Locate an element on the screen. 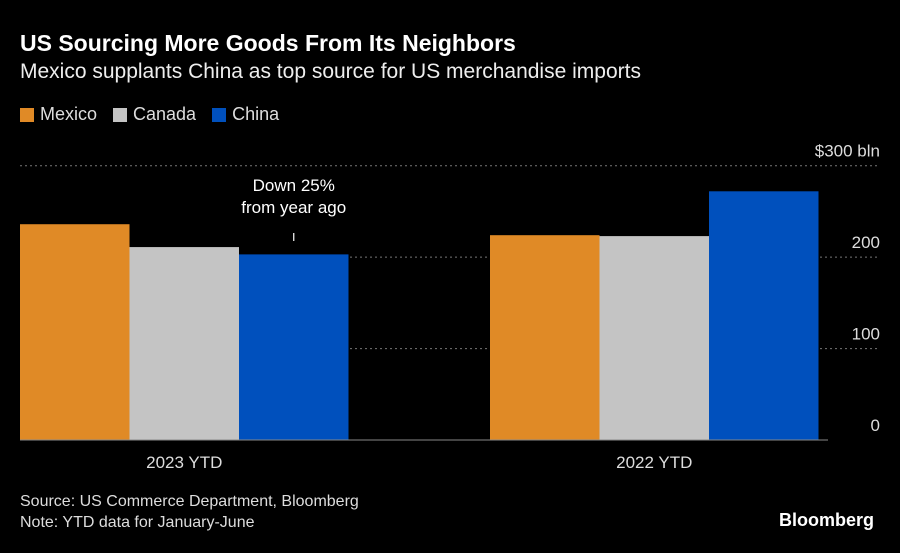 This screenshot has height=553, width=900. x-tick-label: 2023 YTD is located at coordinates (184, 462).